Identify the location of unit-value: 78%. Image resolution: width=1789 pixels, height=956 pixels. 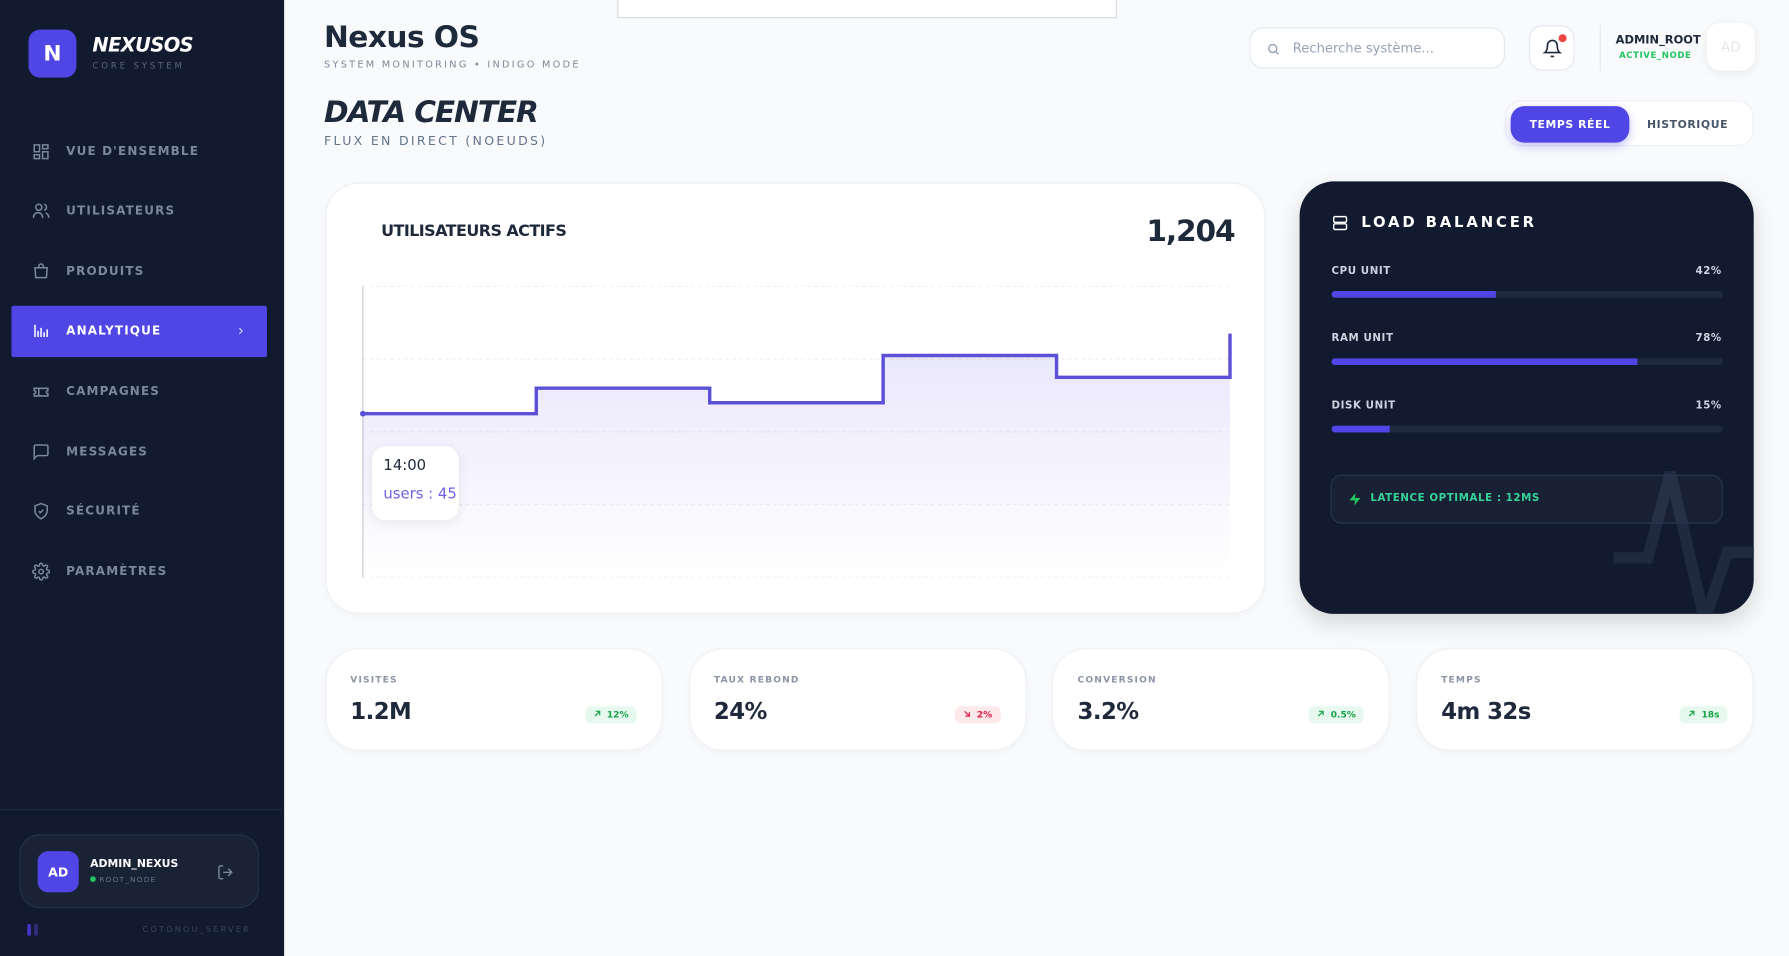
(1708, 339).